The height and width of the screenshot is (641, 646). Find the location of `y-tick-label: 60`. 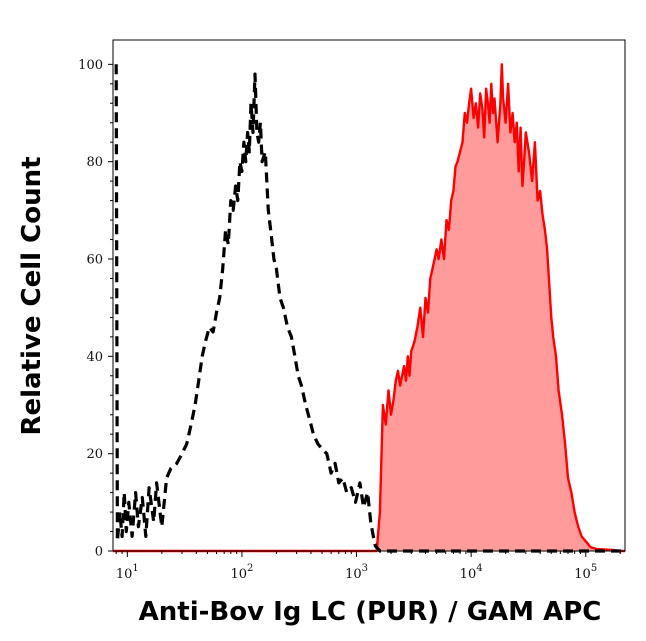

y-tick-label: 60 is located at coordinates (94, 260).